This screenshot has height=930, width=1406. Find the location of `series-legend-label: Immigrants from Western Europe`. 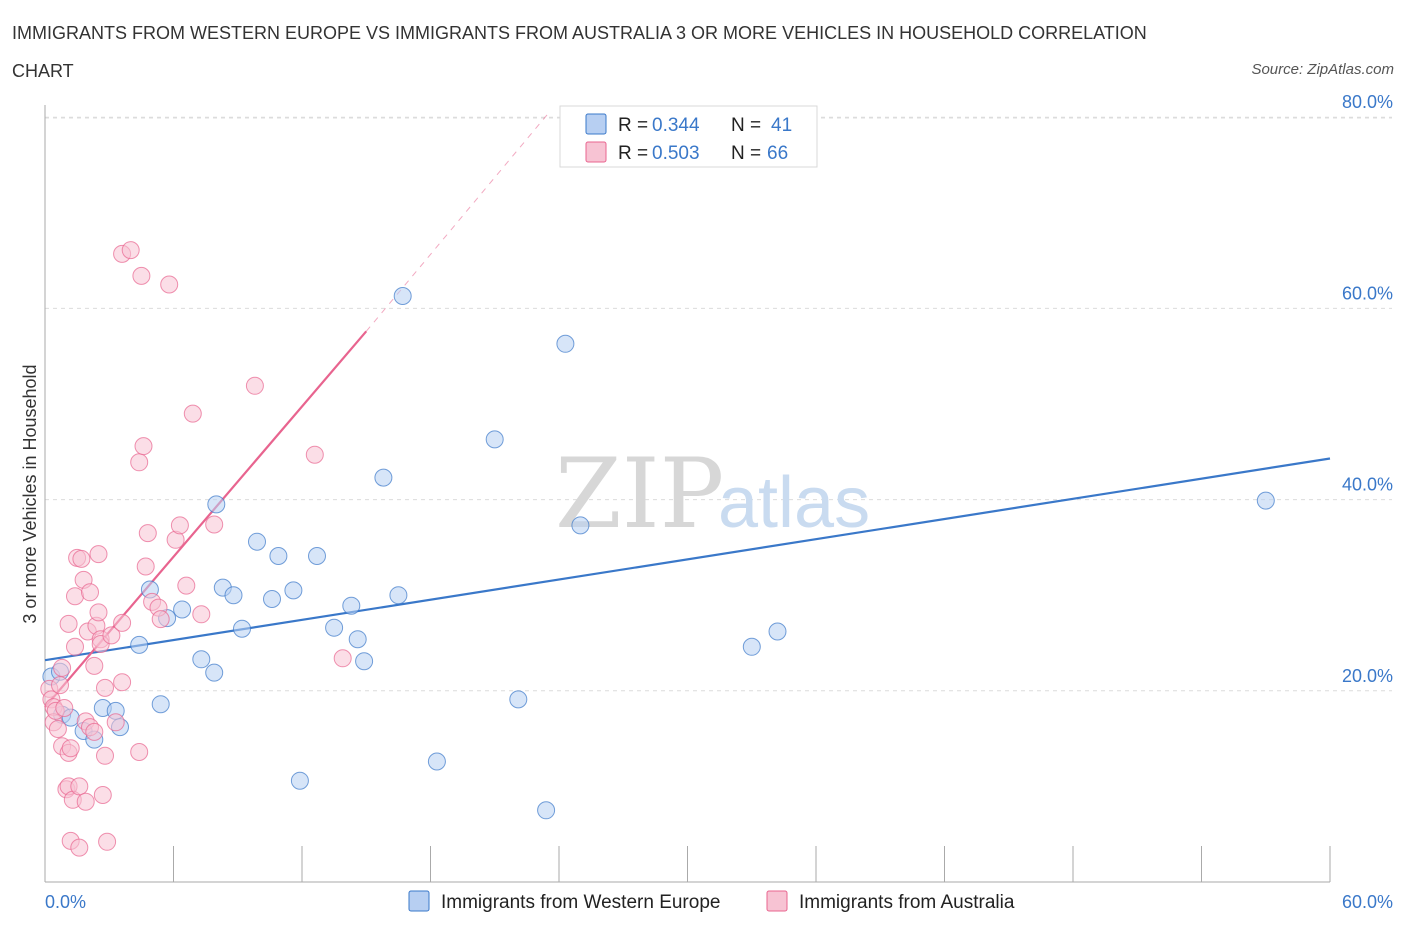

series-legend-label: Immigrants from Western Europe is located at coordinates (580, 902).